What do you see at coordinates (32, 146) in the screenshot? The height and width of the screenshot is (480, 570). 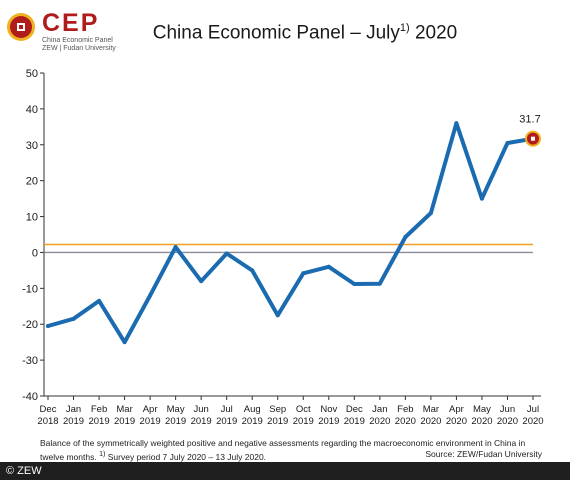 I see `y-tick-label: 30` at bounding box center [32, 146].